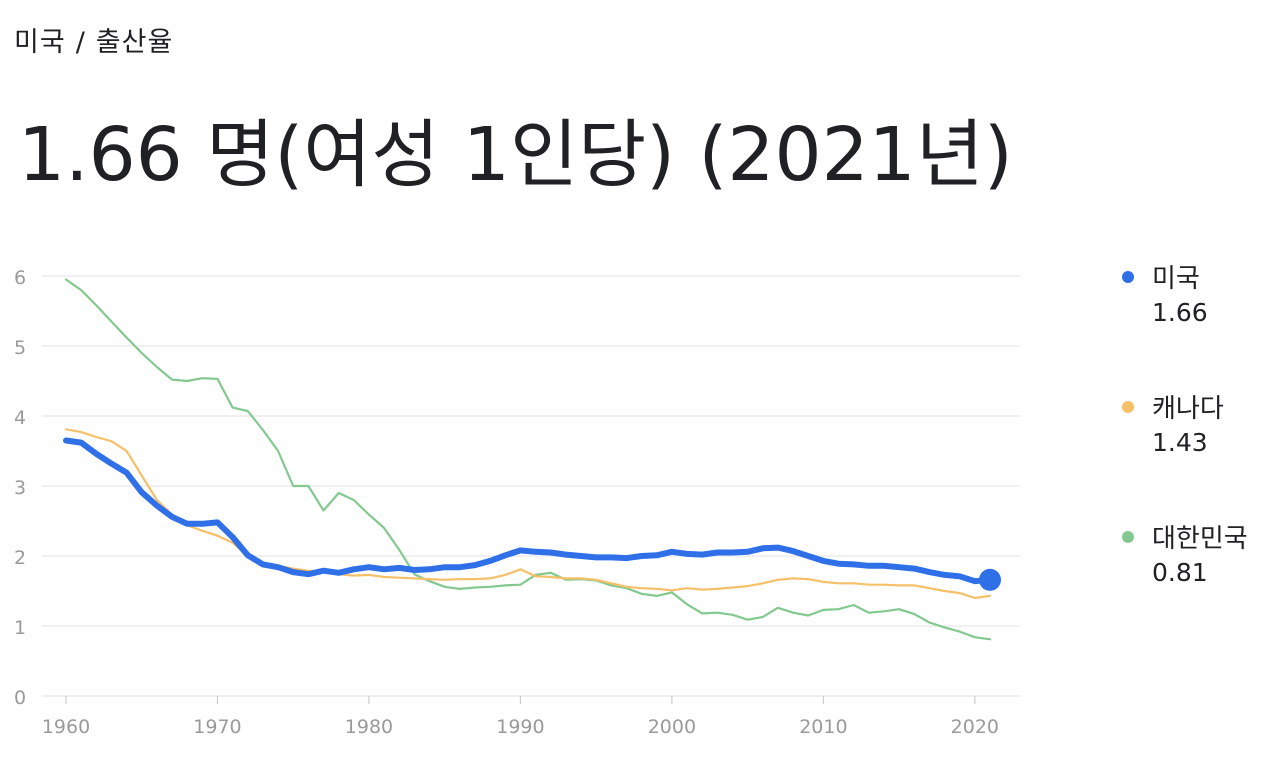 This screenshot has height=759, width=1280. What do you see at coordinates (1200, 539) in the screenshot?
I see `legend-name: 대한민국` at bounding box center [1200, 539].